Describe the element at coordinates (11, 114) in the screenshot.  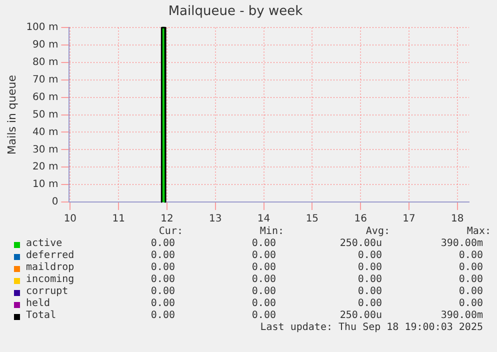
I see `y-axis-title: Mails in queue` at that location.